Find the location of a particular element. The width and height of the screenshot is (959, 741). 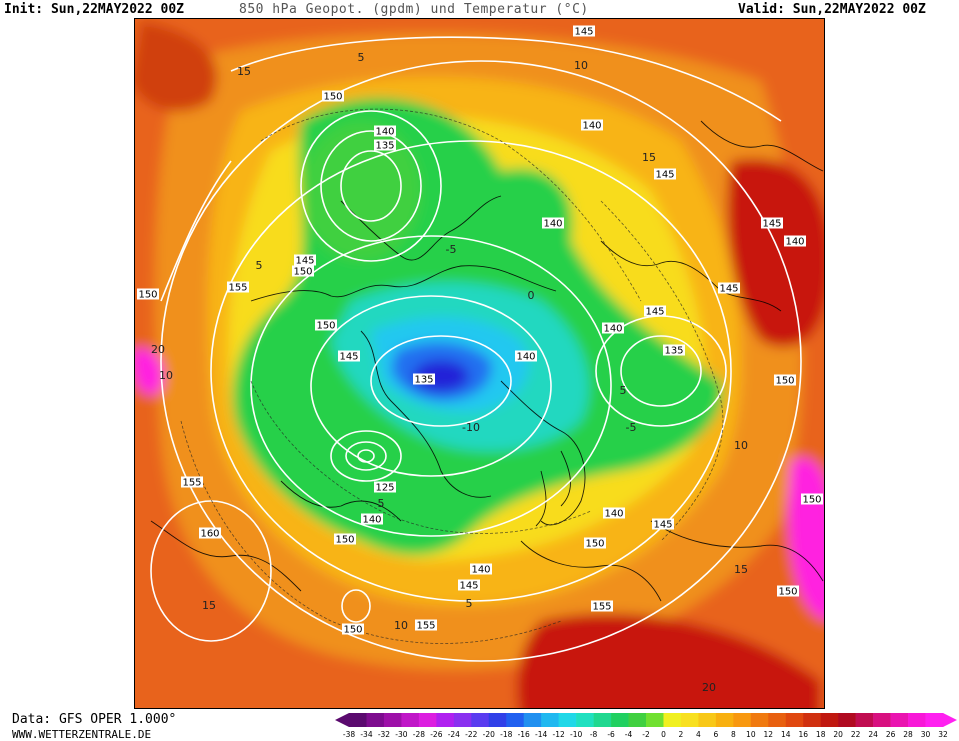

contour-label: 160 is located at coordinates (210, 533).